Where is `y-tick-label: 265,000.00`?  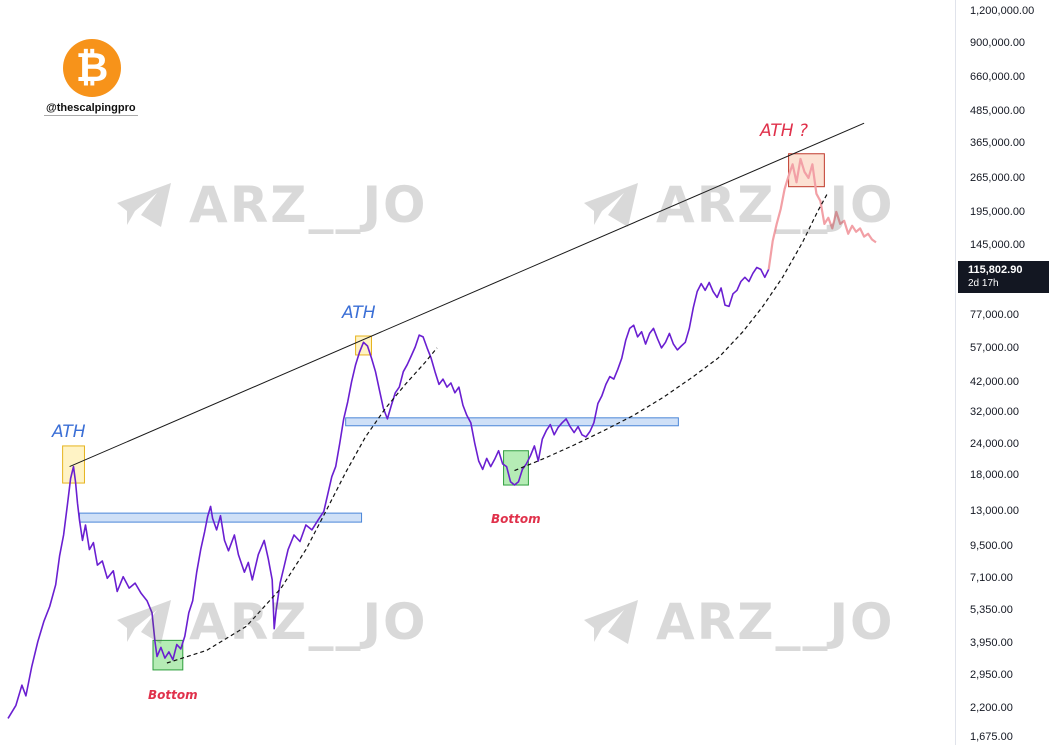 y-tick-label: 265,000.00 is located at coordinates (998, 178).